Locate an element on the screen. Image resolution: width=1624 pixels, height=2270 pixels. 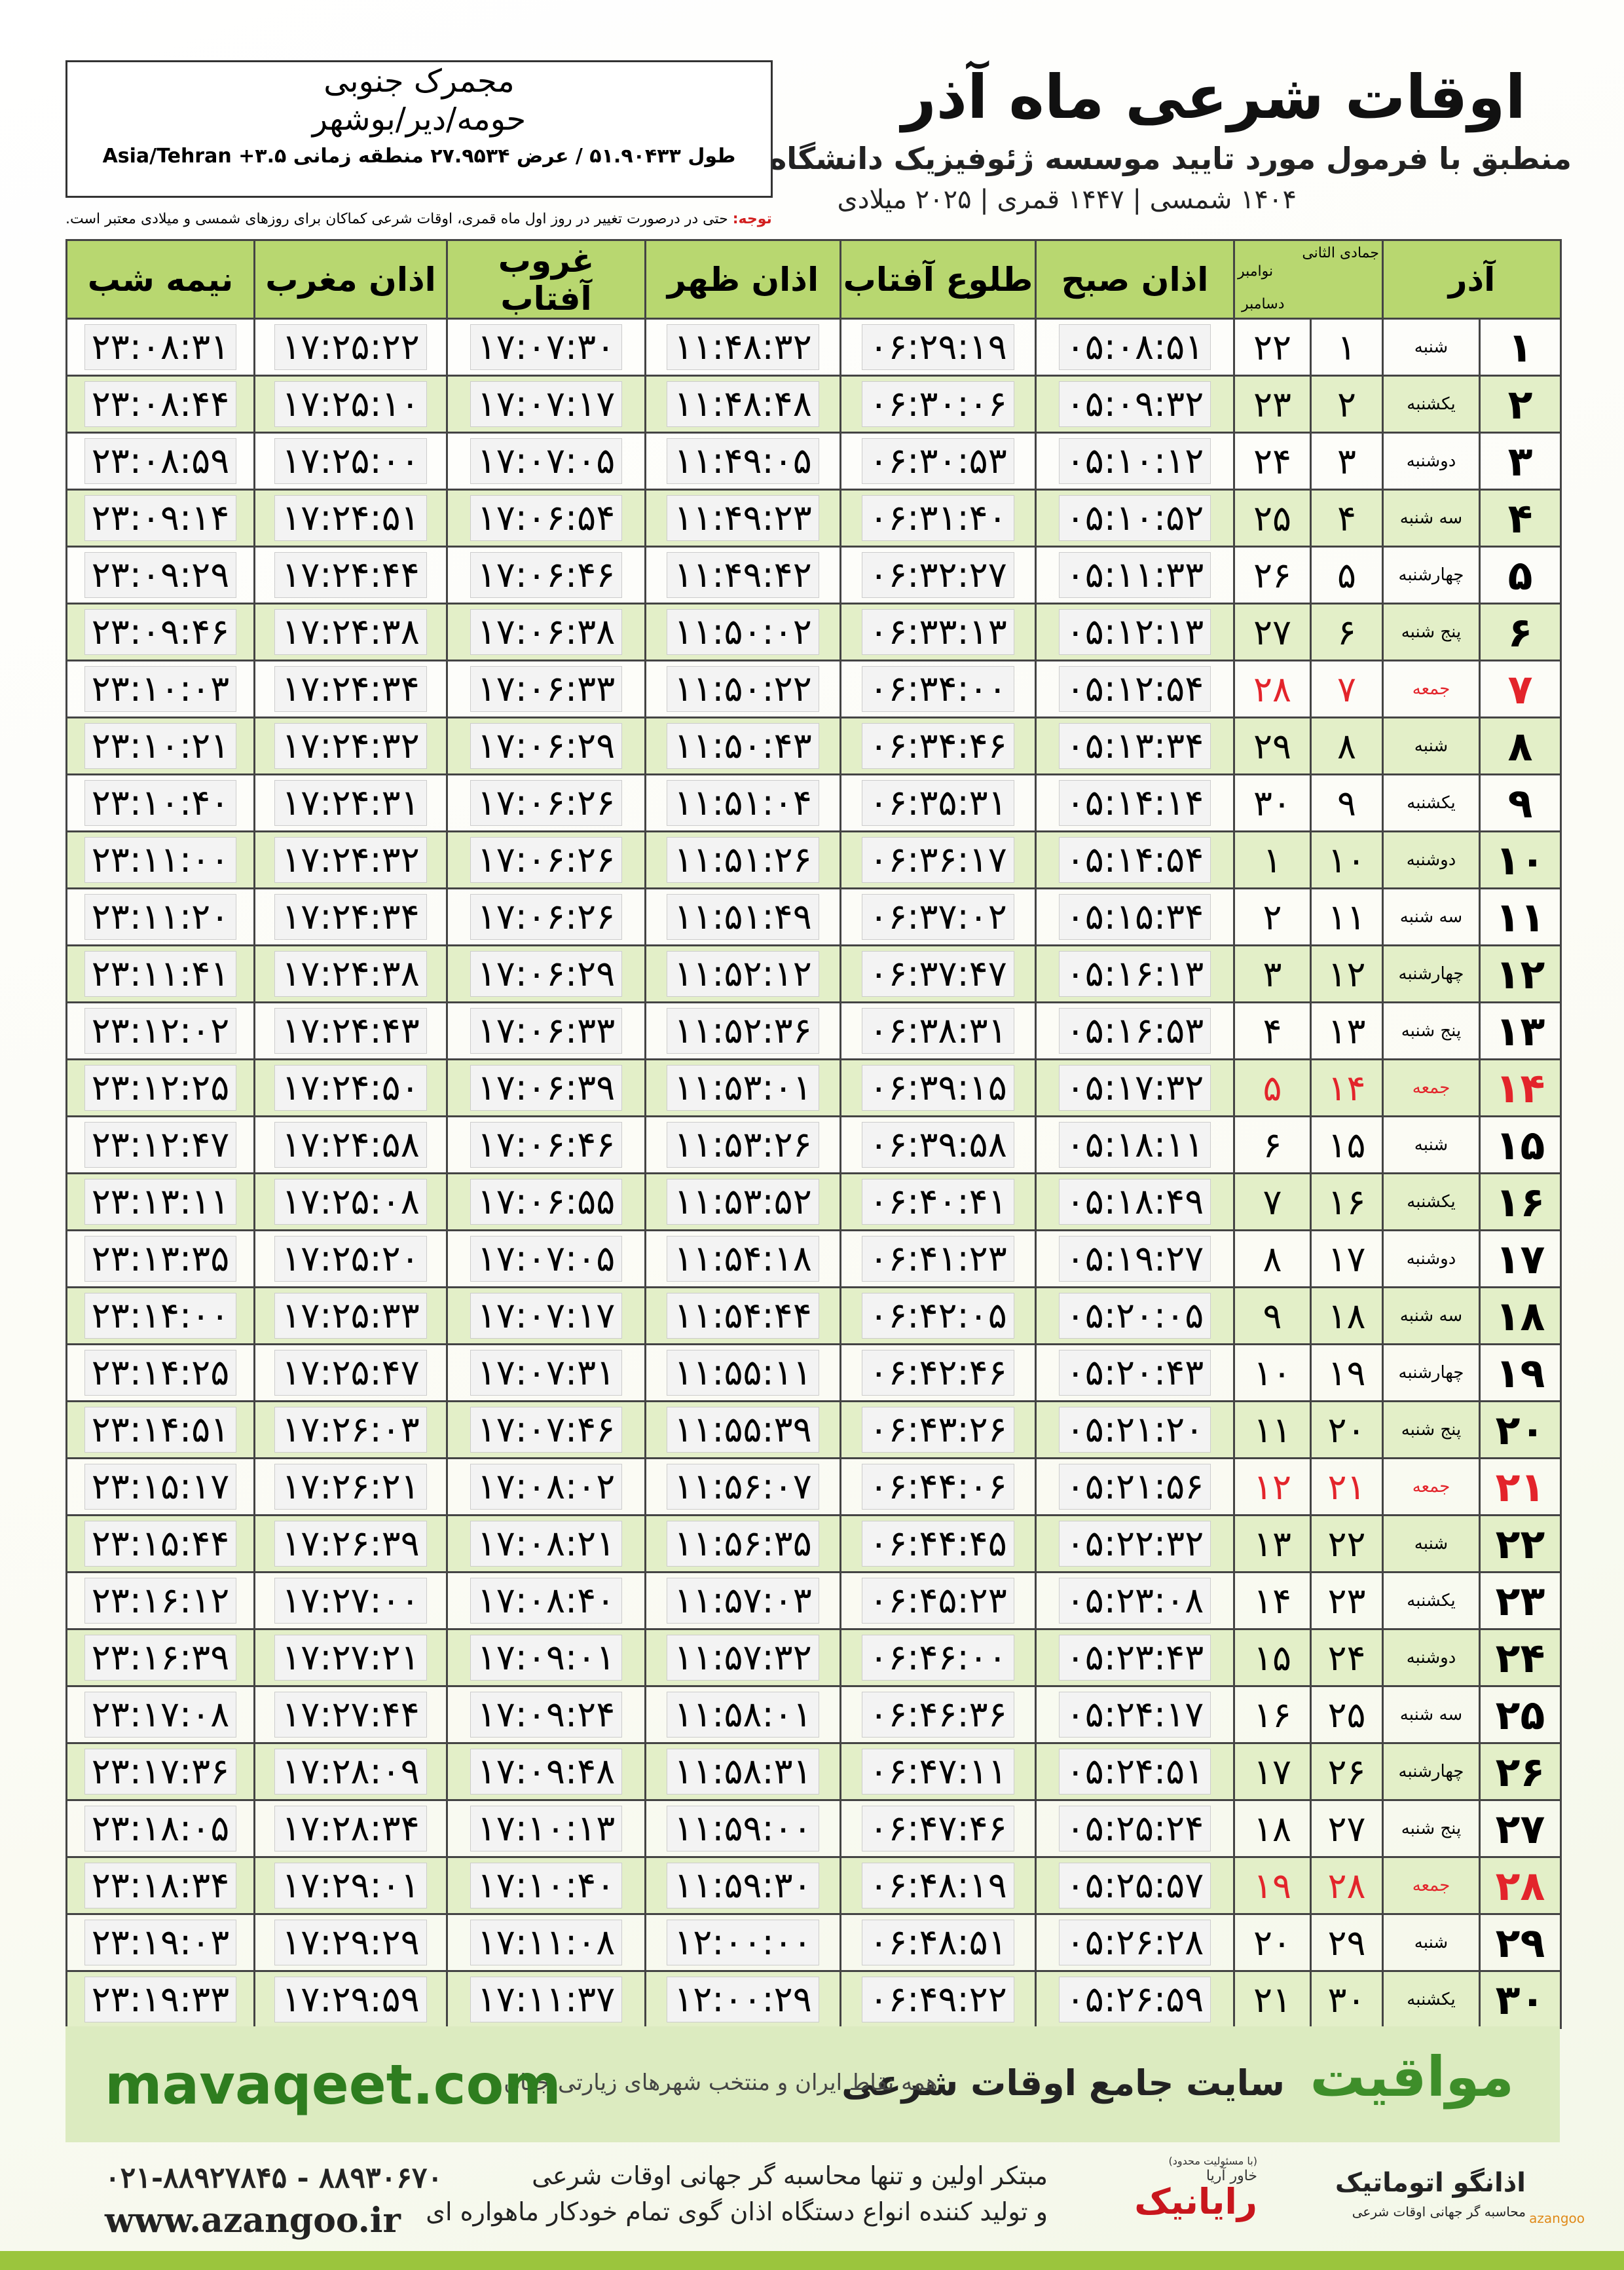
time-cell: ۱۷:۲۵:۰۸ is located at coordinates (350, 1201).